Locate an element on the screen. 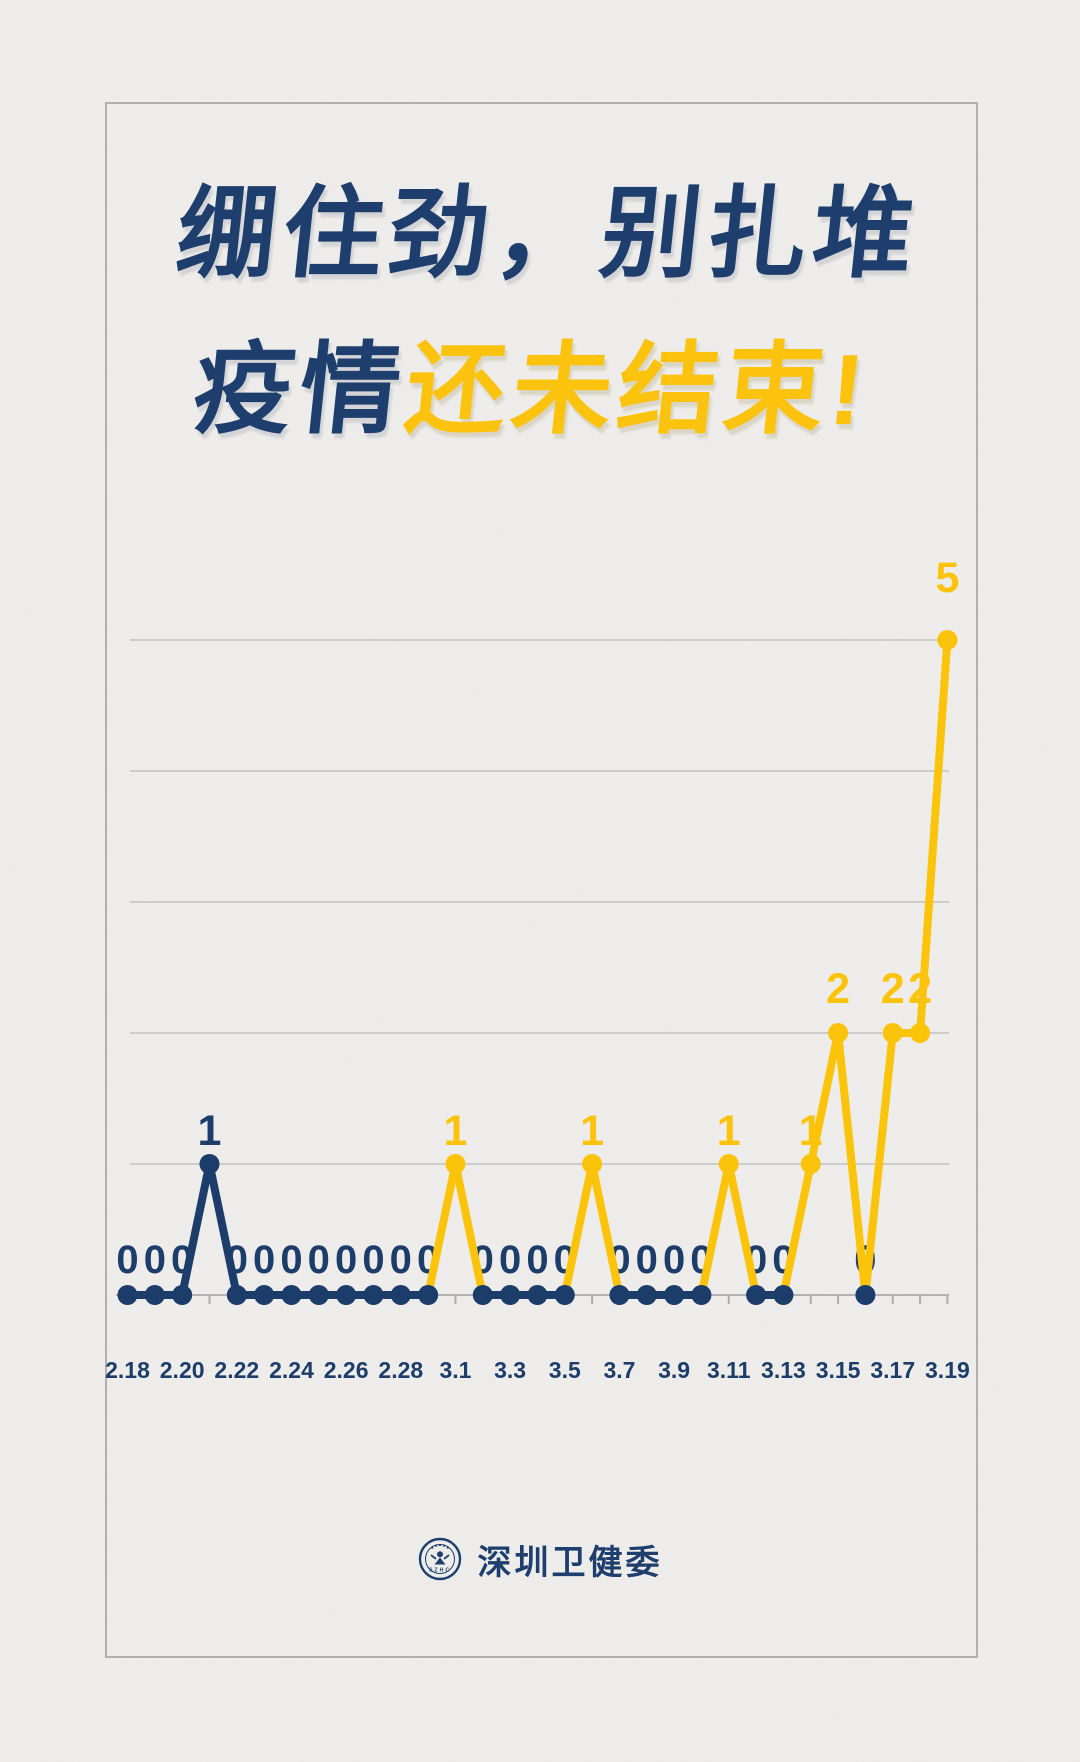  x-tick-label: 3.3 is located at coordinates (510, 1370).